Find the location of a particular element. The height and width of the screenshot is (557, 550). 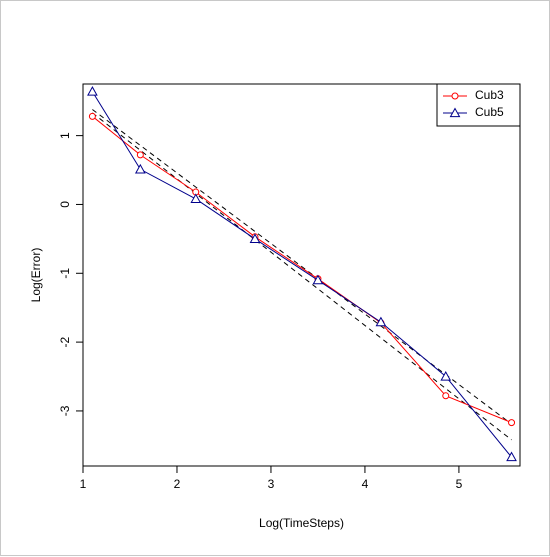

legend: Cub3 Cub5 is located at coordinates (478, 105).